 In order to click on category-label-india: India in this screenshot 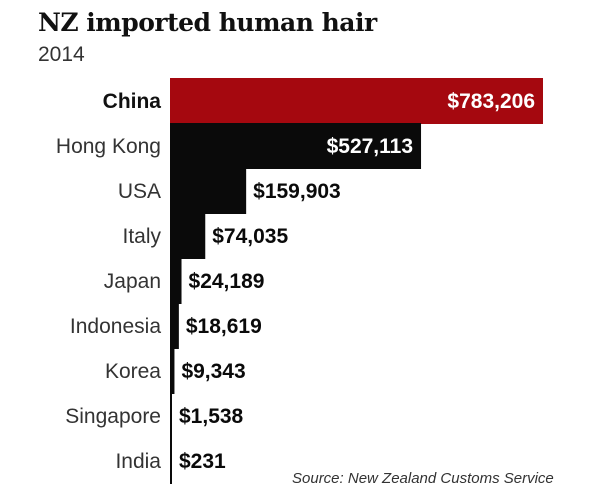, I will do `click(138, 461)`.